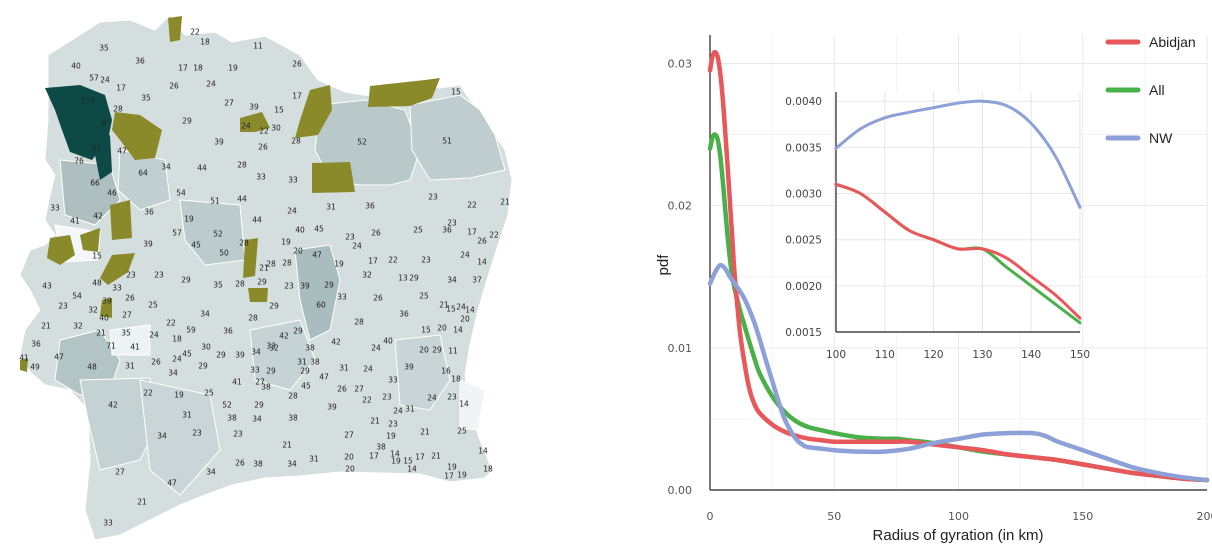  Describe the element at coordinates (97, 256) in the screenshot. I see `map-region-label: 15` at that location.